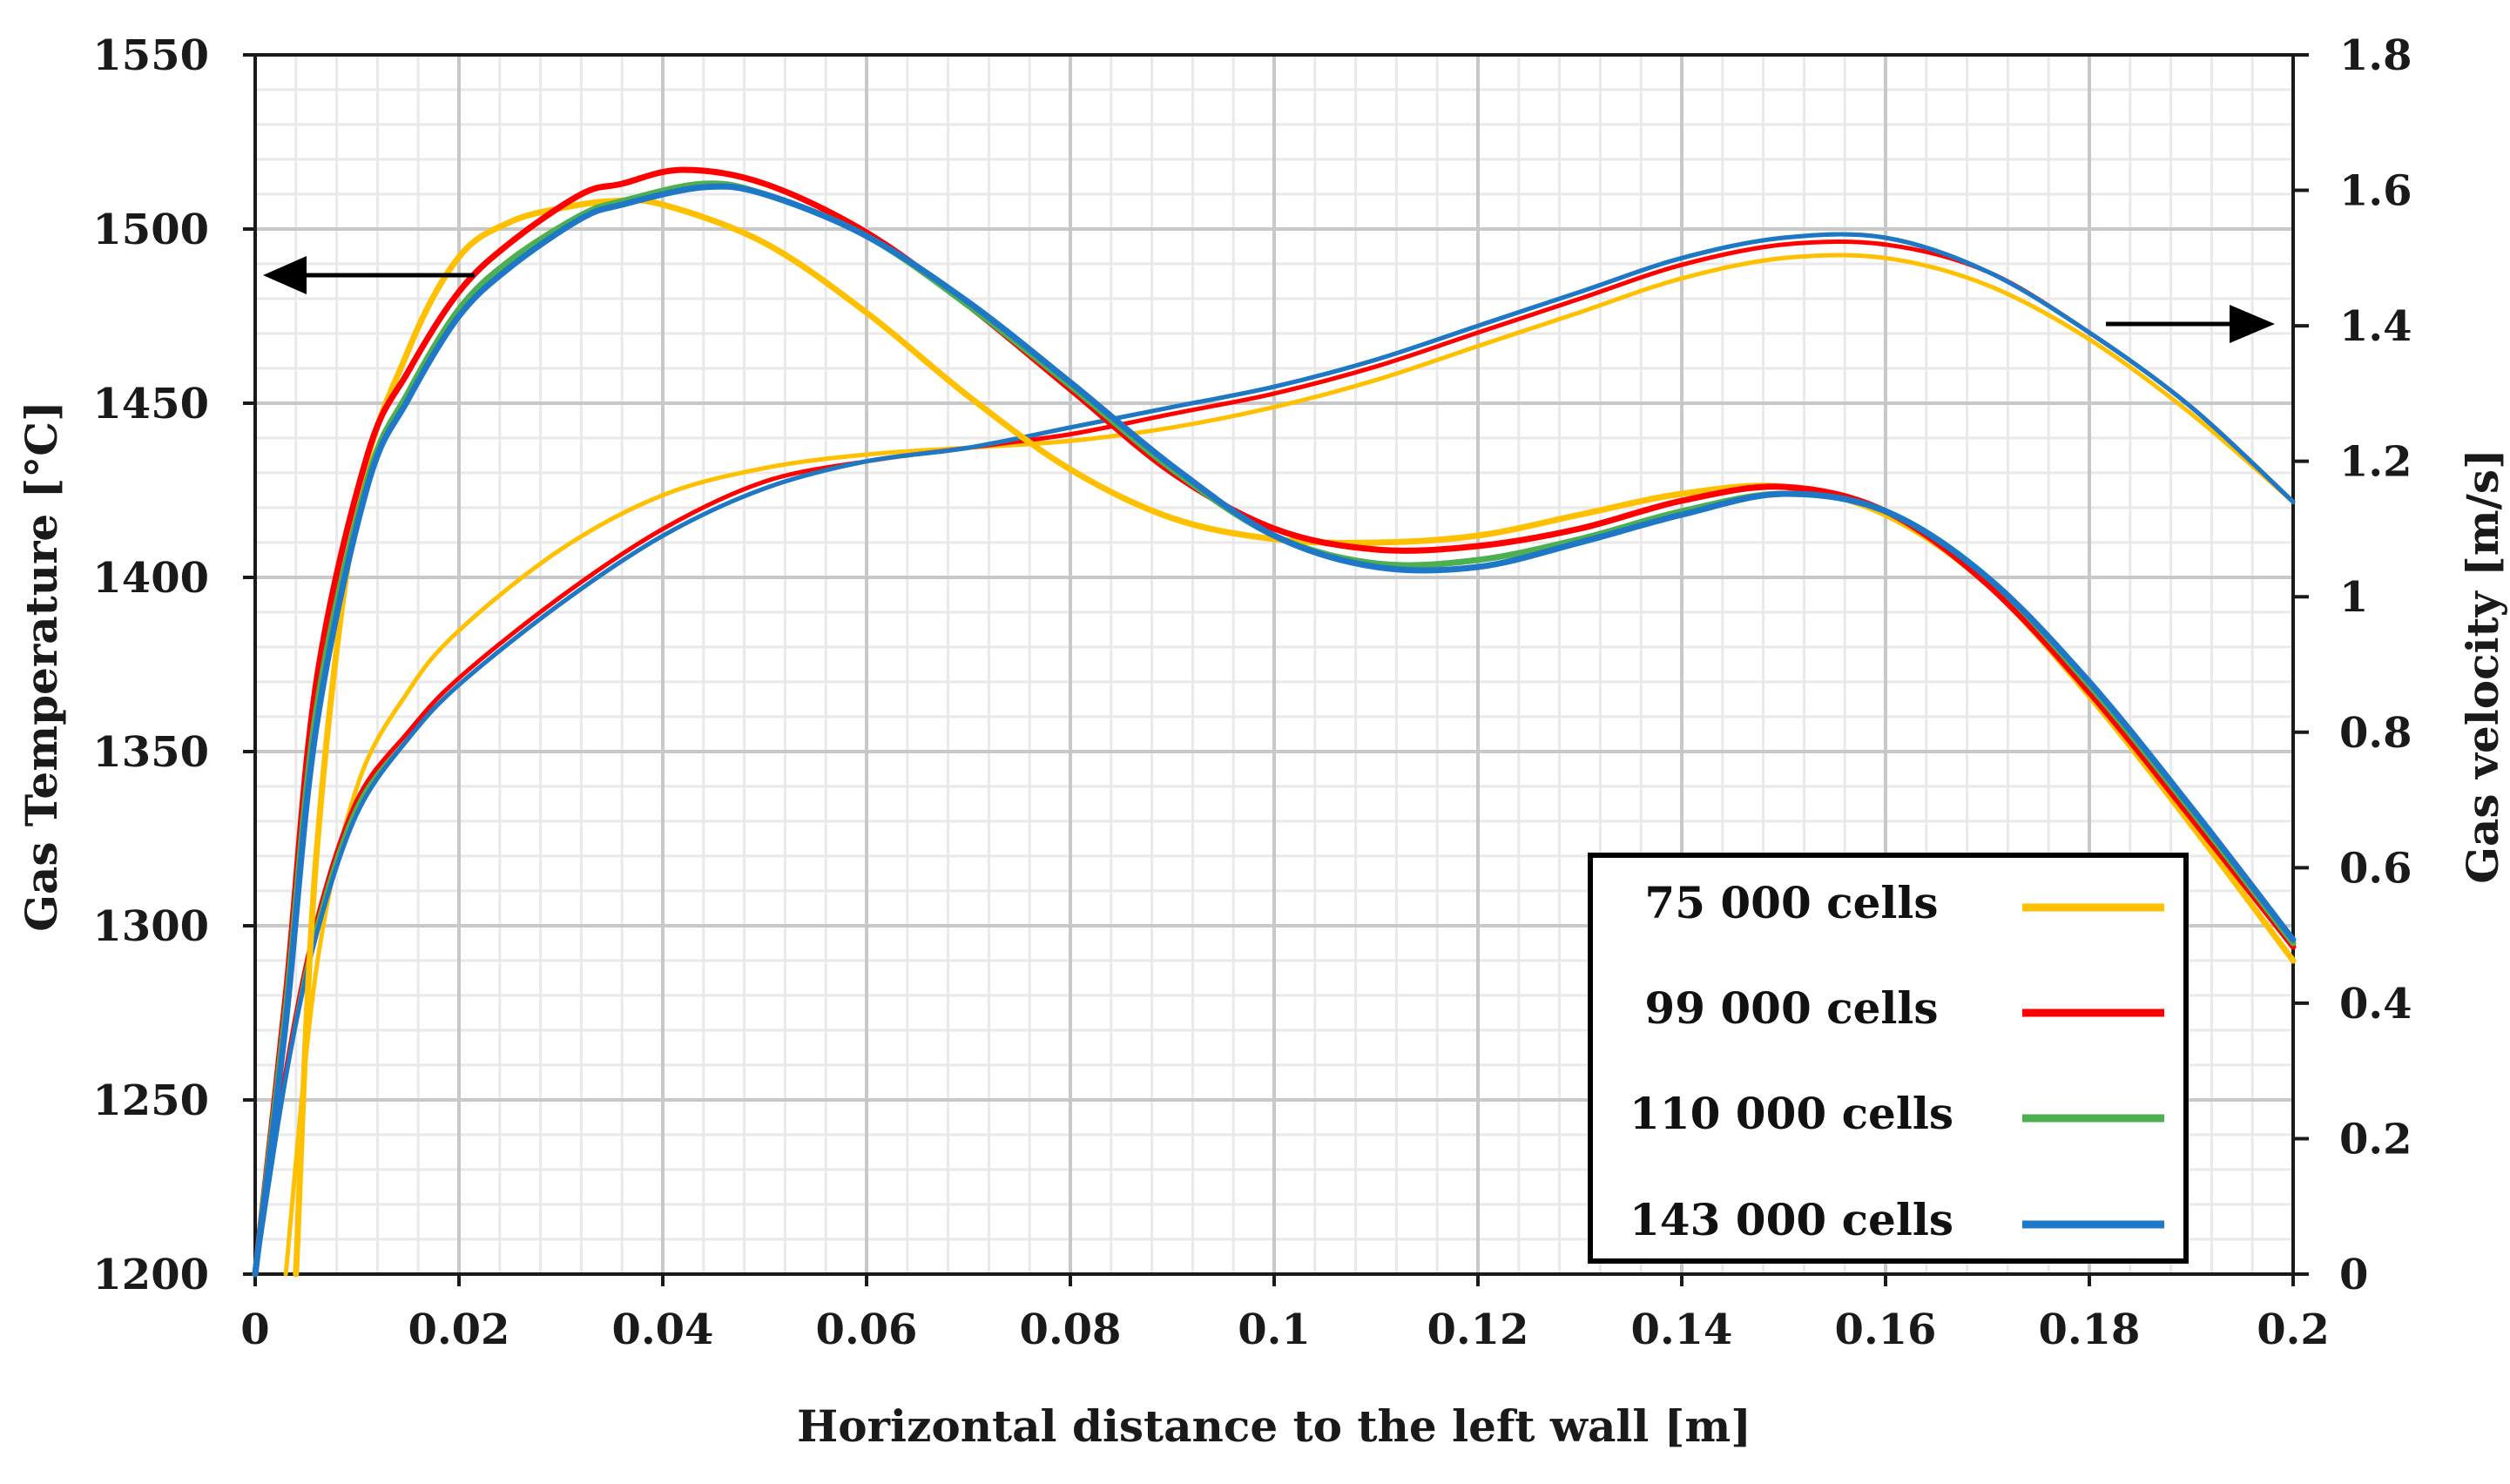  Describe the element at coordinates (2375, 326) in the screenshot. I see `y-right-tick-label: 1.4` at that location.